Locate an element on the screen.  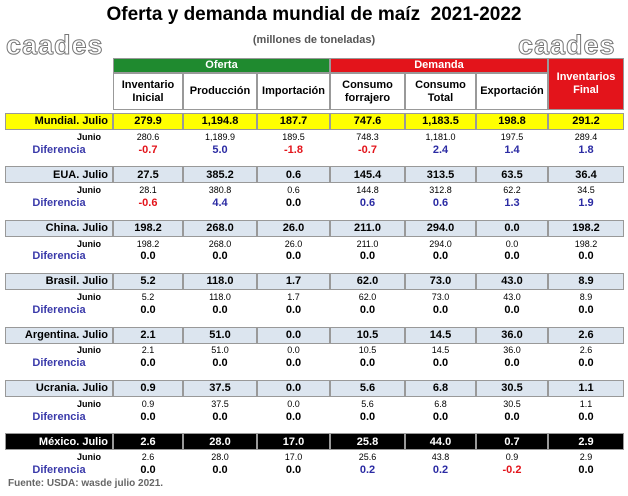
column-header: Consumo forrajero is located at coordinates (367, 91).